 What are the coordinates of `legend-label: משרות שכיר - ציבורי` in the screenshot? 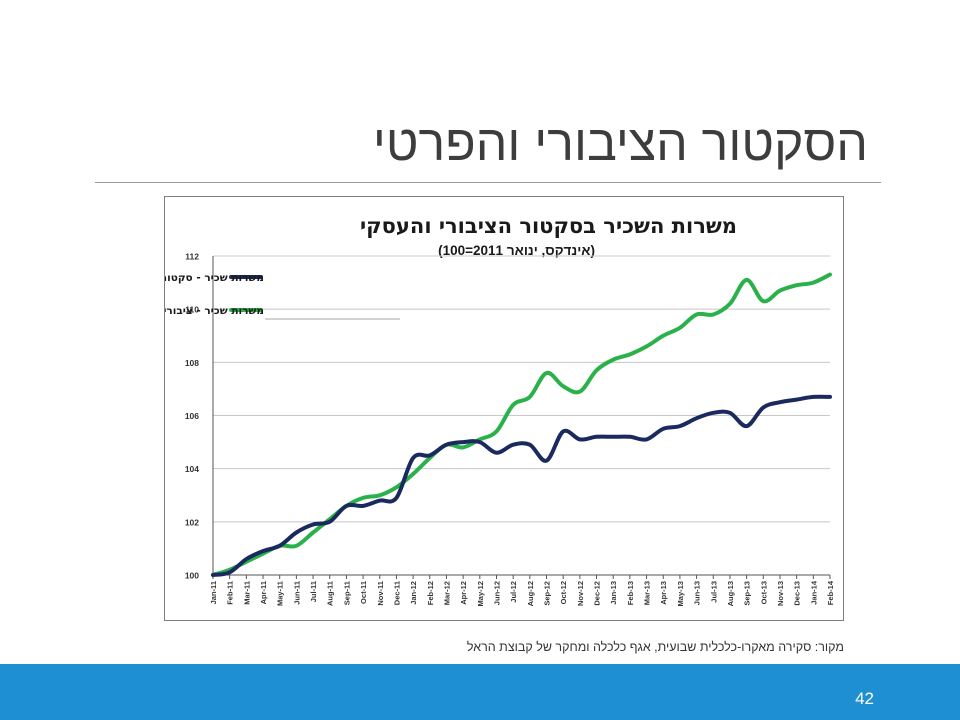 It's located at (214, 311).